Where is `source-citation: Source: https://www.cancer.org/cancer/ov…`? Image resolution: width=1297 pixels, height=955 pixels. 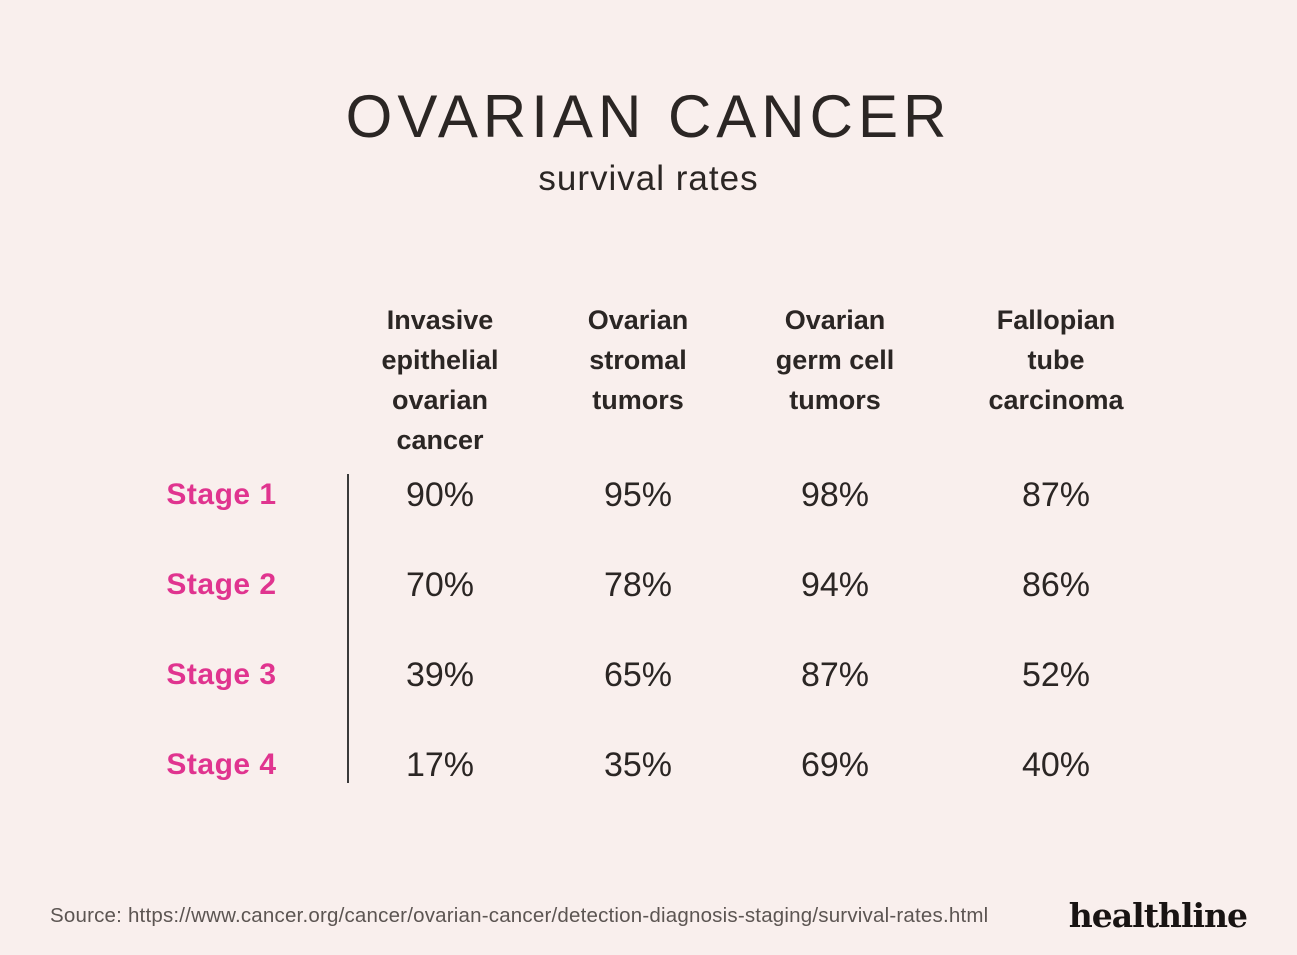 source-citation: Source: https://www.cancer.org/cancer/ov… is located at coordinates (519, 915).